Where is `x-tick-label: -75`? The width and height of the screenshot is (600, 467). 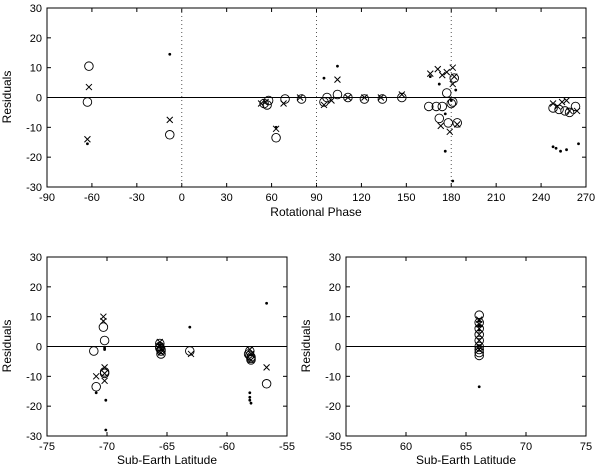 x-tick-label: -75 is located at coordinates (47, 447).